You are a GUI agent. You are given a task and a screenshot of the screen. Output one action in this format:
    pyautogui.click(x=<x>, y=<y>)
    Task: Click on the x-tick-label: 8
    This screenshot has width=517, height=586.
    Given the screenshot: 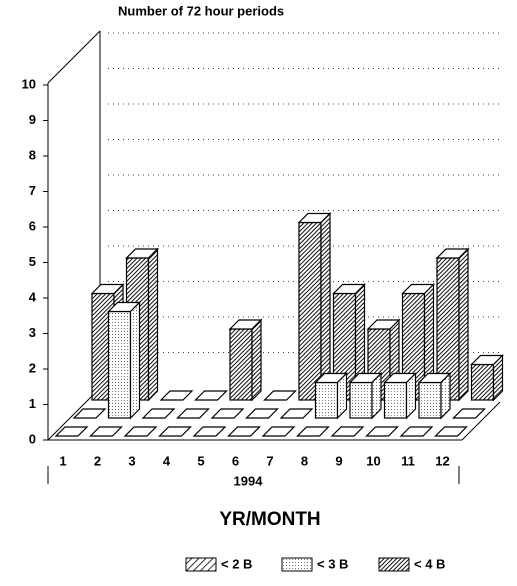 What is the action you would take?
    pyautogui.click(x=304, y=460)
    